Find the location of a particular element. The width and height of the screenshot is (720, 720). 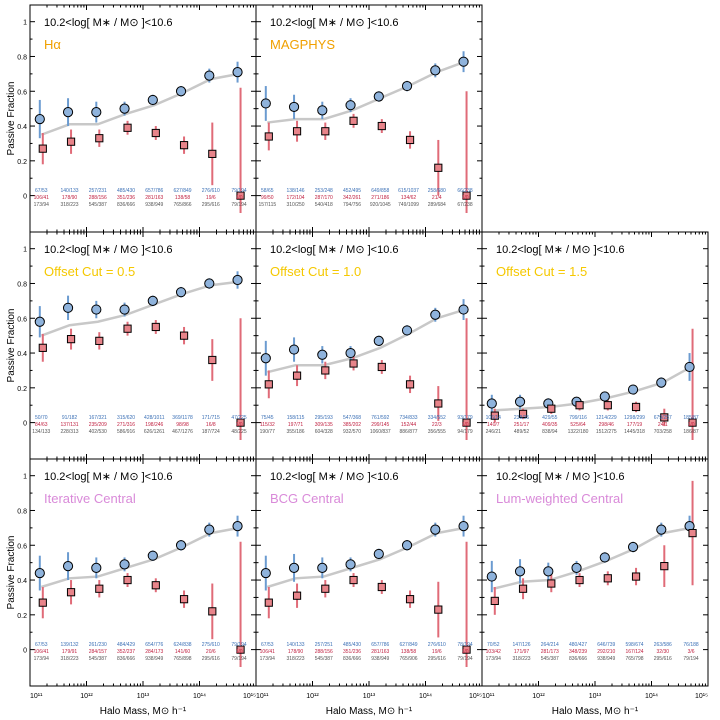

count-label-red: 3/6 is located at coordinates (691, 652).